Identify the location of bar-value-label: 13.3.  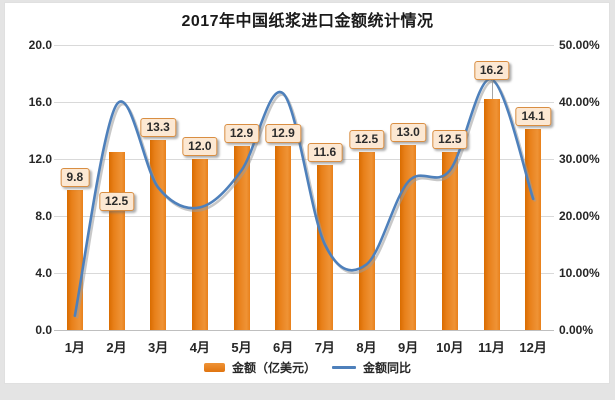
(158, 128).